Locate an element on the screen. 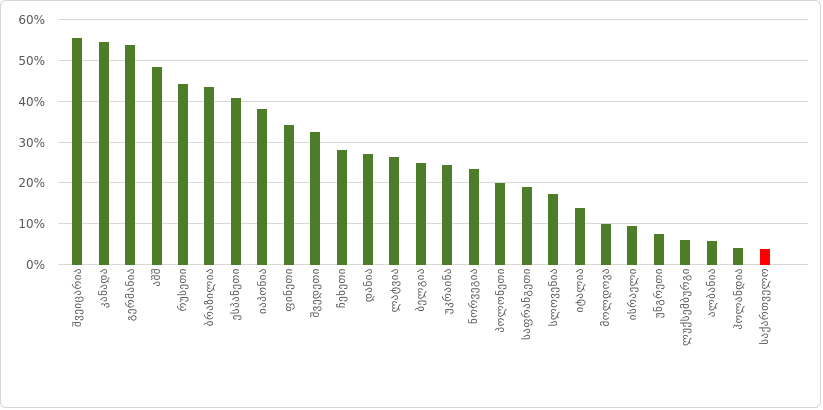 The image size is (823, 410). x-category-label: მოლდოვა is located at coordinates (606, 297).